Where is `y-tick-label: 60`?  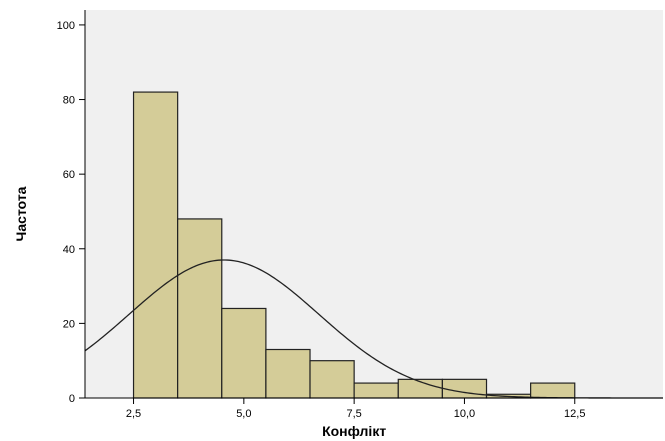
y-tick-label: 60 is located at coordinates (69, 175).